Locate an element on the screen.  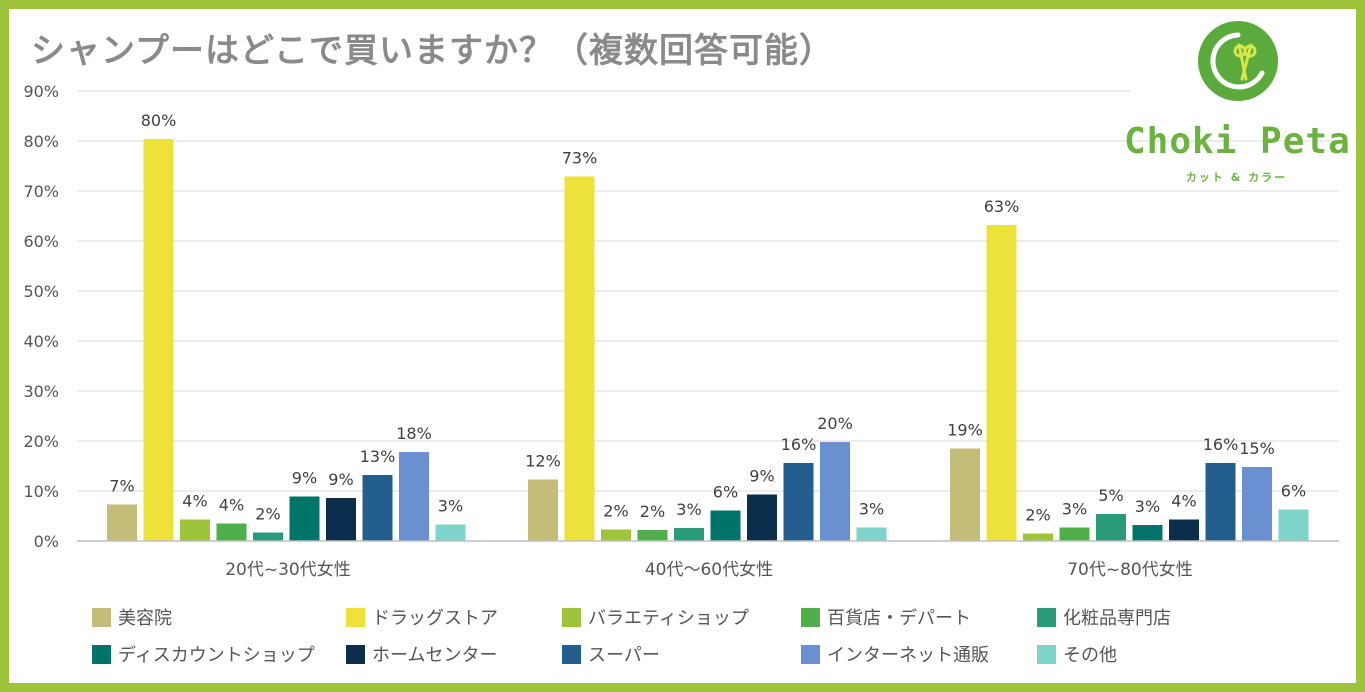
chart-title: シャンプーはどこで買いますか？（複数回答可能） is located at coordinates (432, 51).